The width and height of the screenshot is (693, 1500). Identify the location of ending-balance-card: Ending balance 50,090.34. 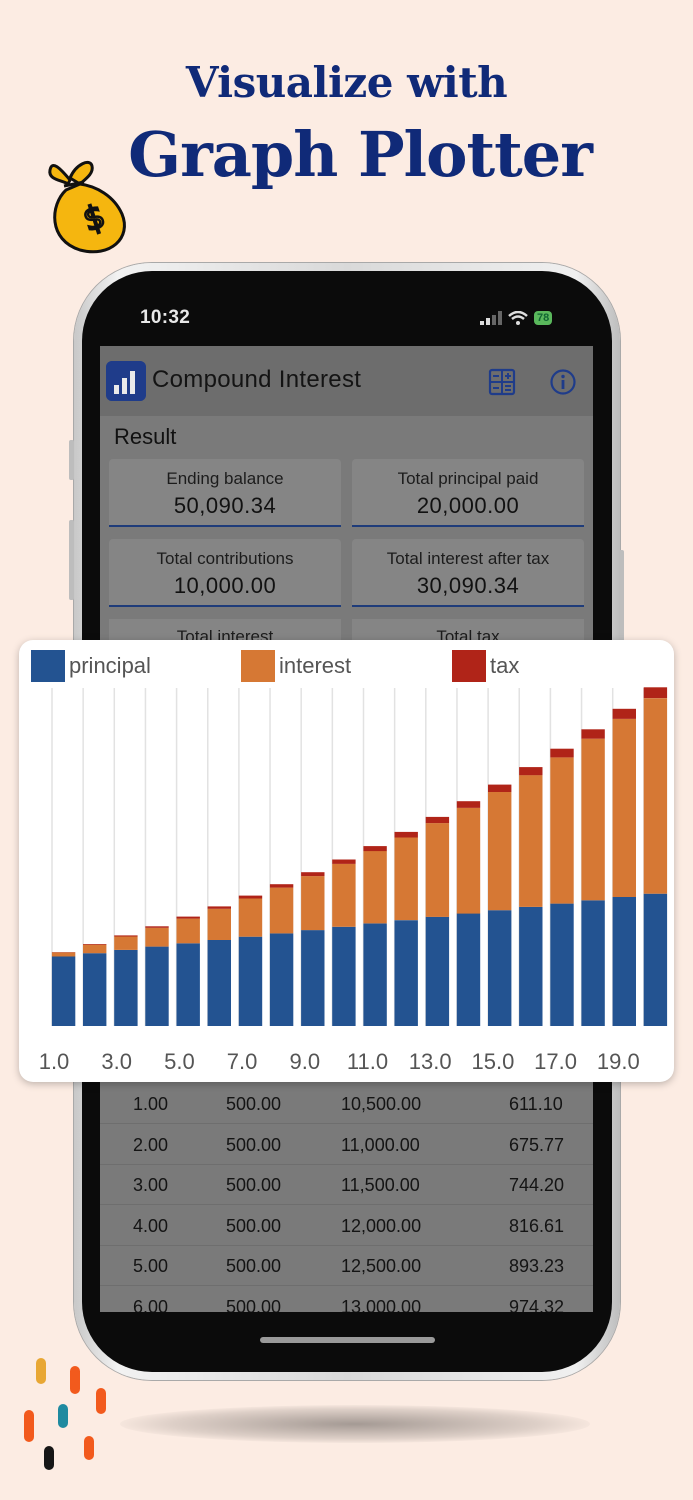
(225, 493).